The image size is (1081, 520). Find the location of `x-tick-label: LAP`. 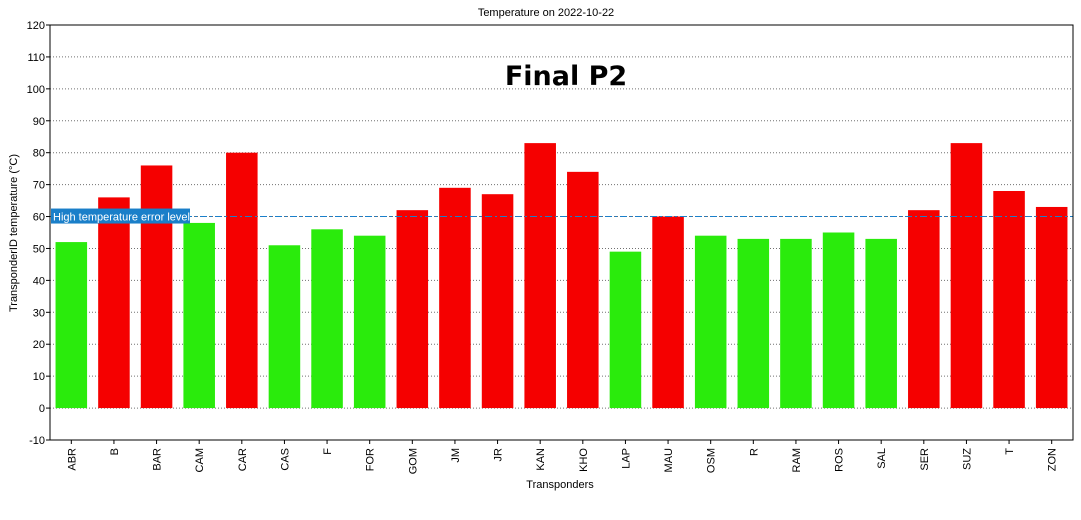

x-tick-label: LAP is located at coordinates (626, 458).